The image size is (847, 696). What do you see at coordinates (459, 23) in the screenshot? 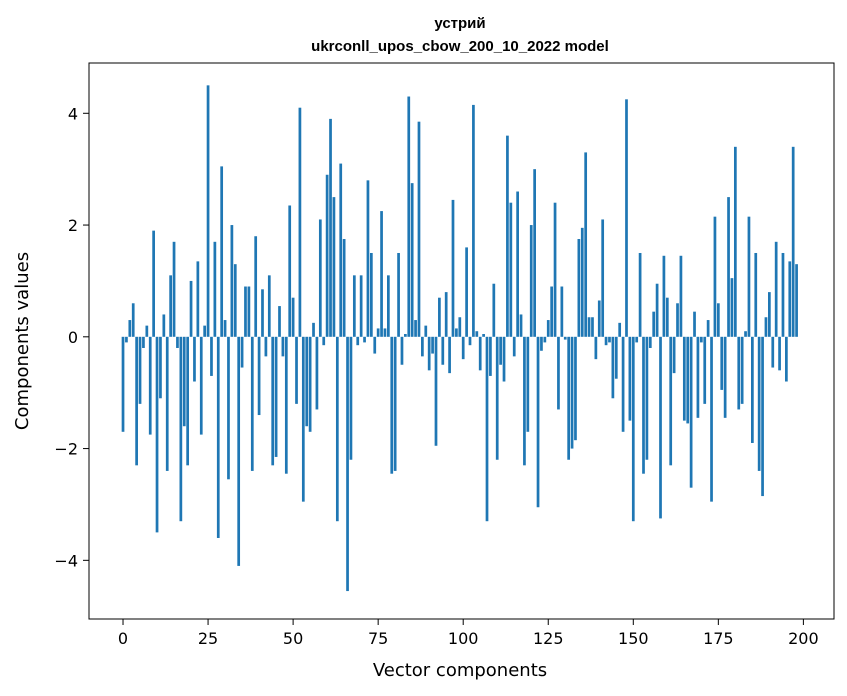
I see `chart-title: устрий` at bounding box center [459, 23].